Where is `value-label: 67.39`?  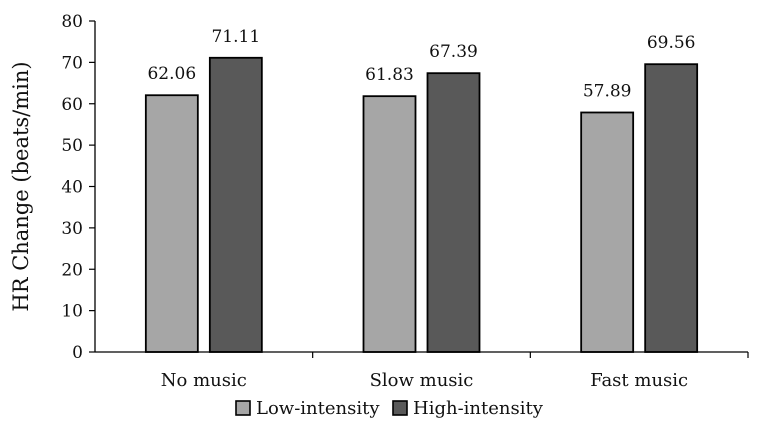 value-label: 67.39 is located at coordinates (453, 52).